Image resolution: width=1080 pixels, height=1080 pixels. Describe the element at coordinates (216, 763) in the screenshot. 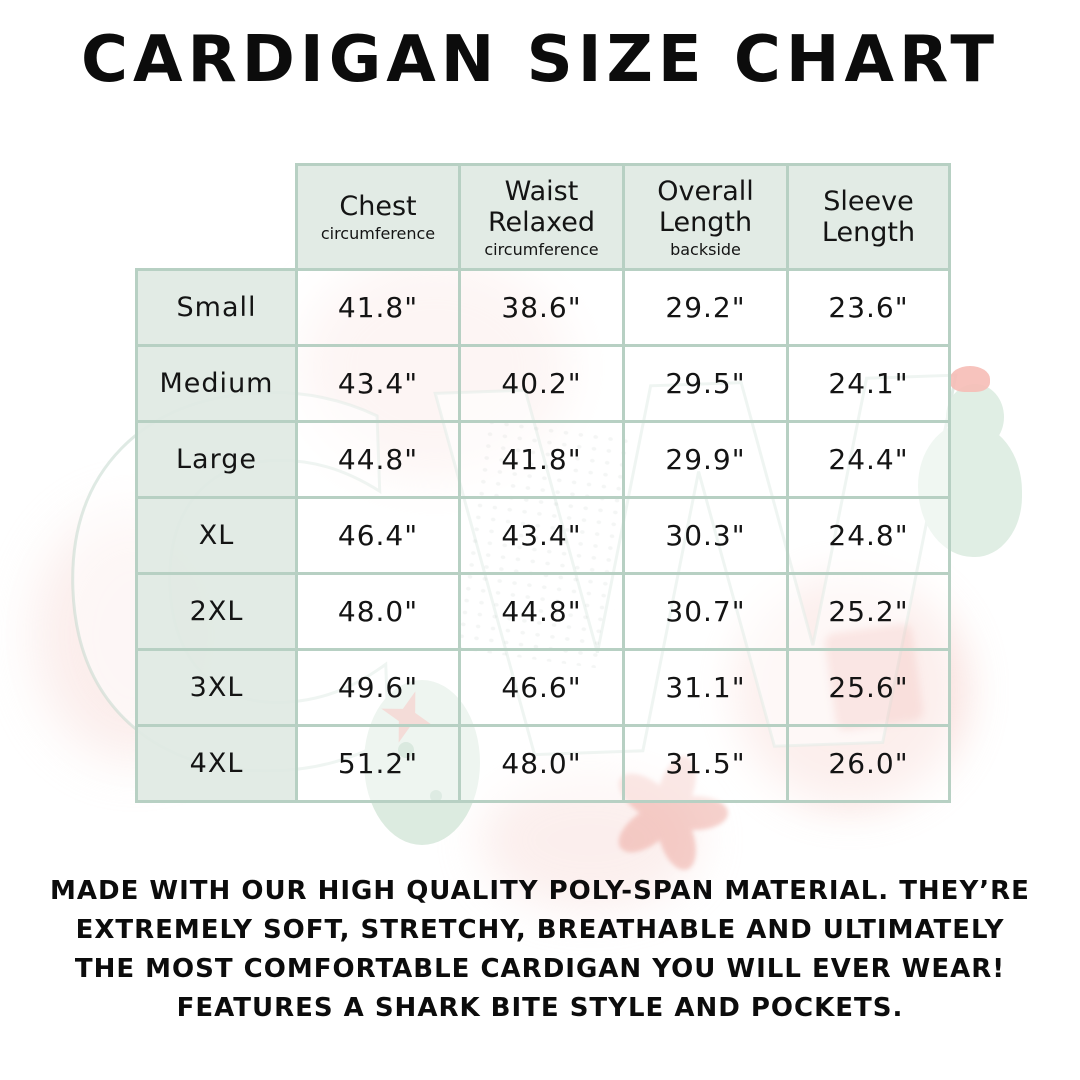

I see `size-label-cell: 4XL` at that location.